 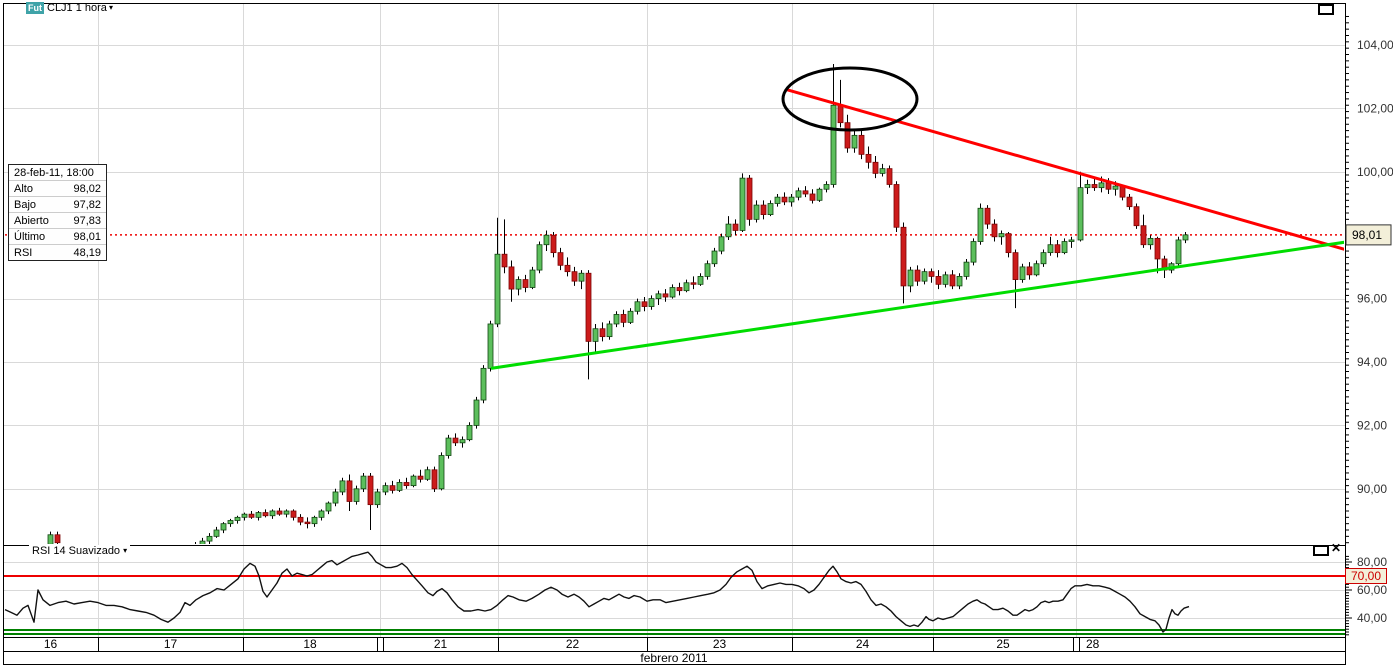 I want to click on date-label: 24, so click(x=863, y=644).